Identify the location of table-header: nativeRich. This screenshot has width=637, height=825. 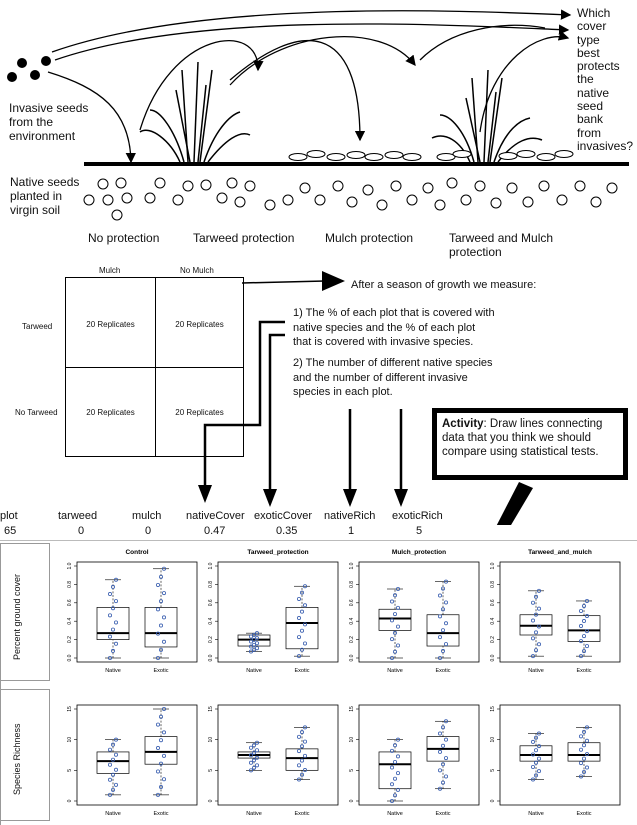
(350, 516).